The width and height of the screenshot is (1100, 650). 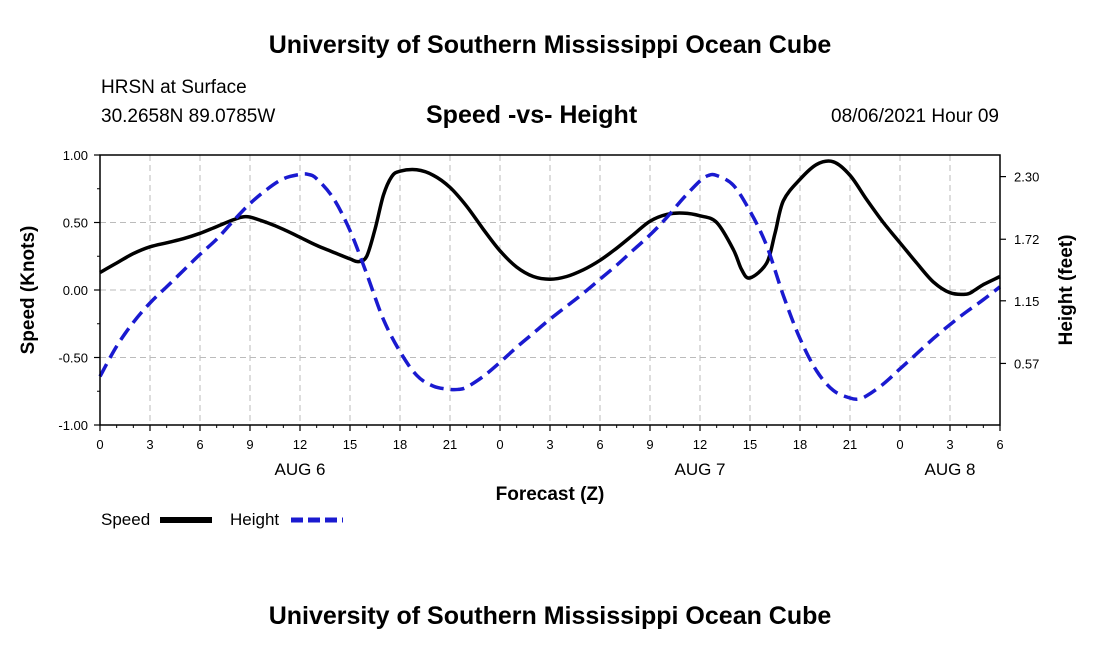 What do you see at coordinates (915, 116) in the screenshot?
I see `forecast-date: 08/06/2021 Hour 09` at bounding box center [915, 116].